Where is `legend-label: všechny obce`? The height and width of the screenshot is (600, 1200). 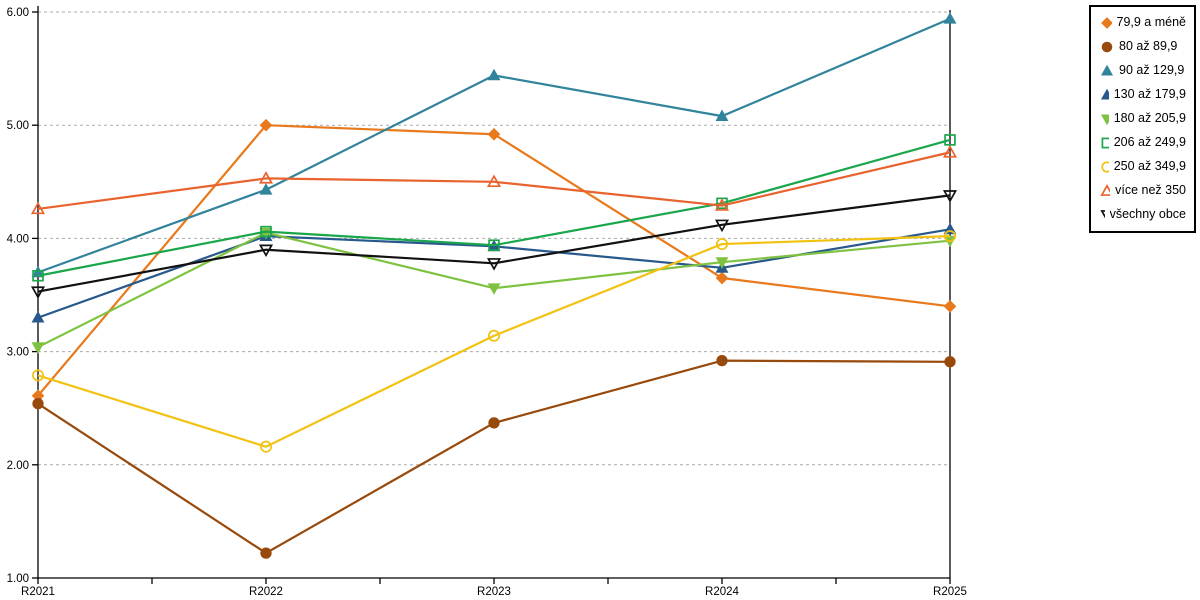
legend-label: všechny obce is located at coordinates (1147, 214).